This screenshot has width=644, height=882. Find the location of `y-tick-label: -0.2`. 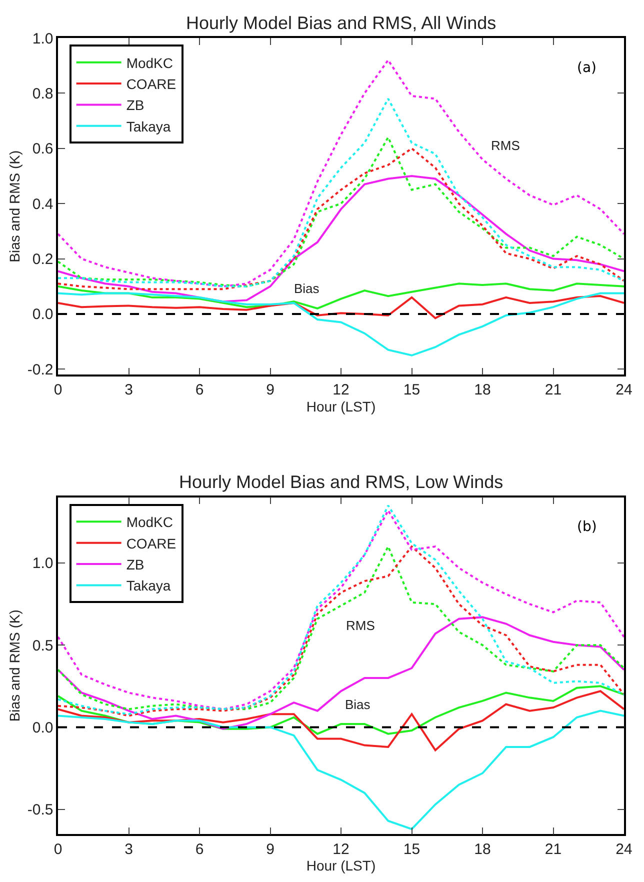

y-tick-label: -0.2 is located at coordinates (40, 369).